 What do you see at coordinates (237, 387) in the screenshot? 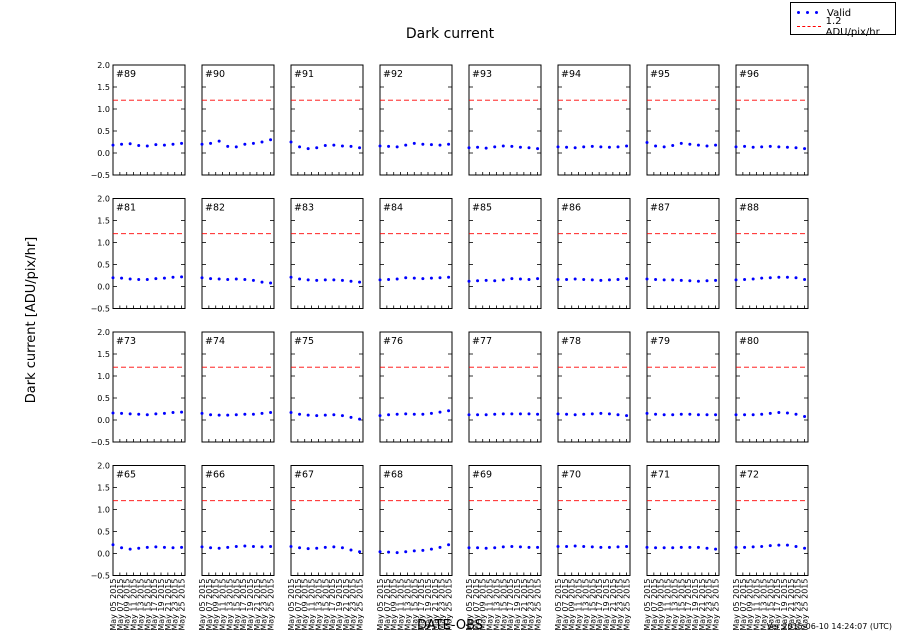
I see `panel: #74` at bounding box center [237, 387].